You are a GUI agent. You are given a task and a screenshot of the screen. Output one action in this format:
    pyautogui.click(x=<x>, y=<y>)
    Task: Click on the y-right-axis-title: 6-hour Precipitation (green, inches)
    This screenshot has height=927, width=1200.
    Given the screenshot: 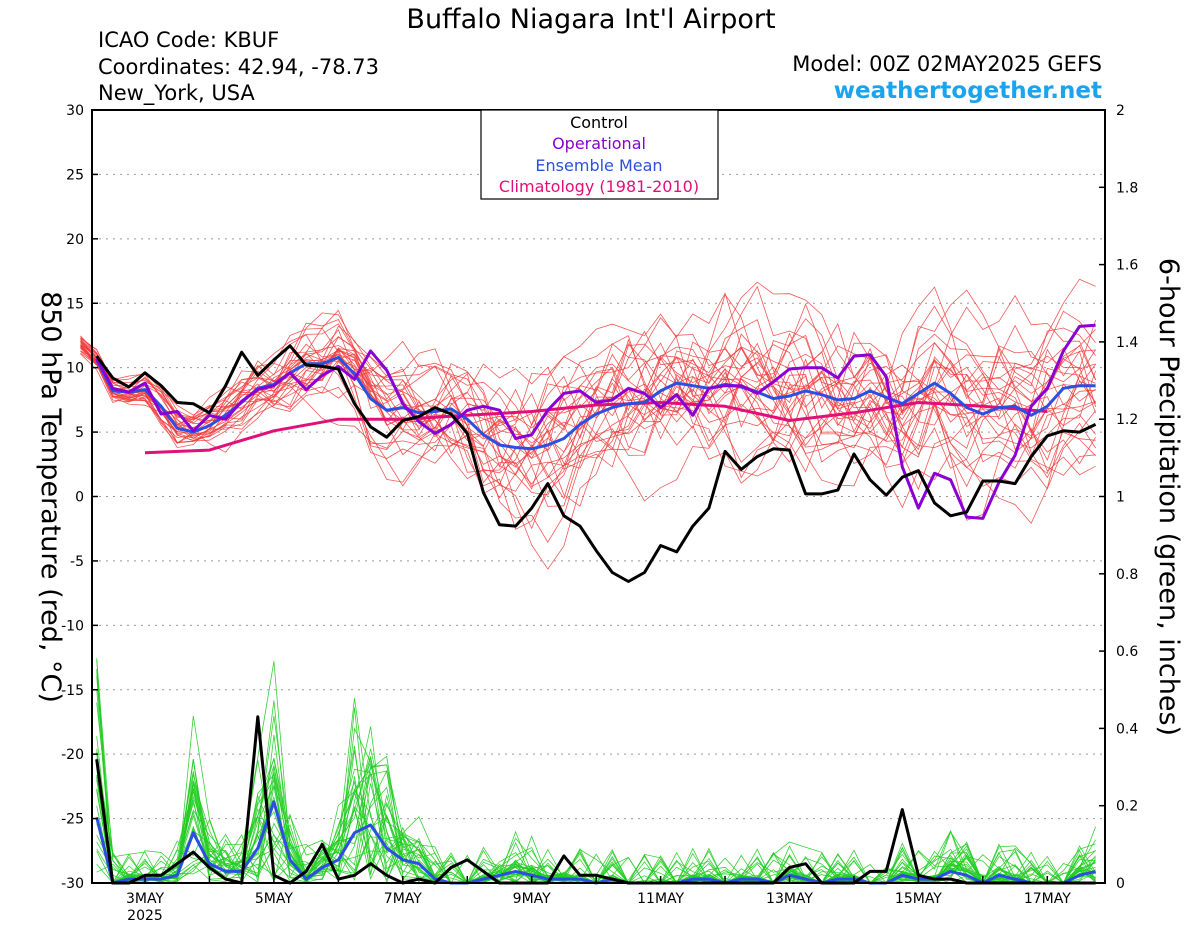 What is the action you would take?
    pyautogui.click(x=1168, y=497)
    